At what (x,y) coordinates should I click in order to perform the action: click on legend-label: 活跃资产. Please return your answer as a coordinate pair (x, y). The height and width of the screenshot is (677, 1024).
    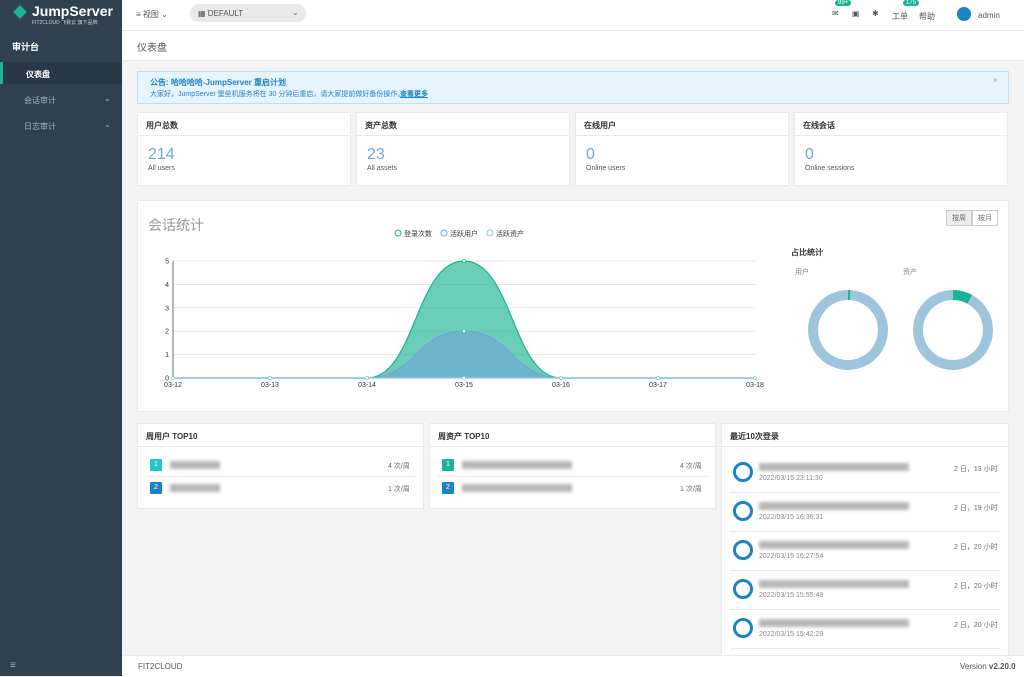
    Looking at the image, I should click on (510, 233).